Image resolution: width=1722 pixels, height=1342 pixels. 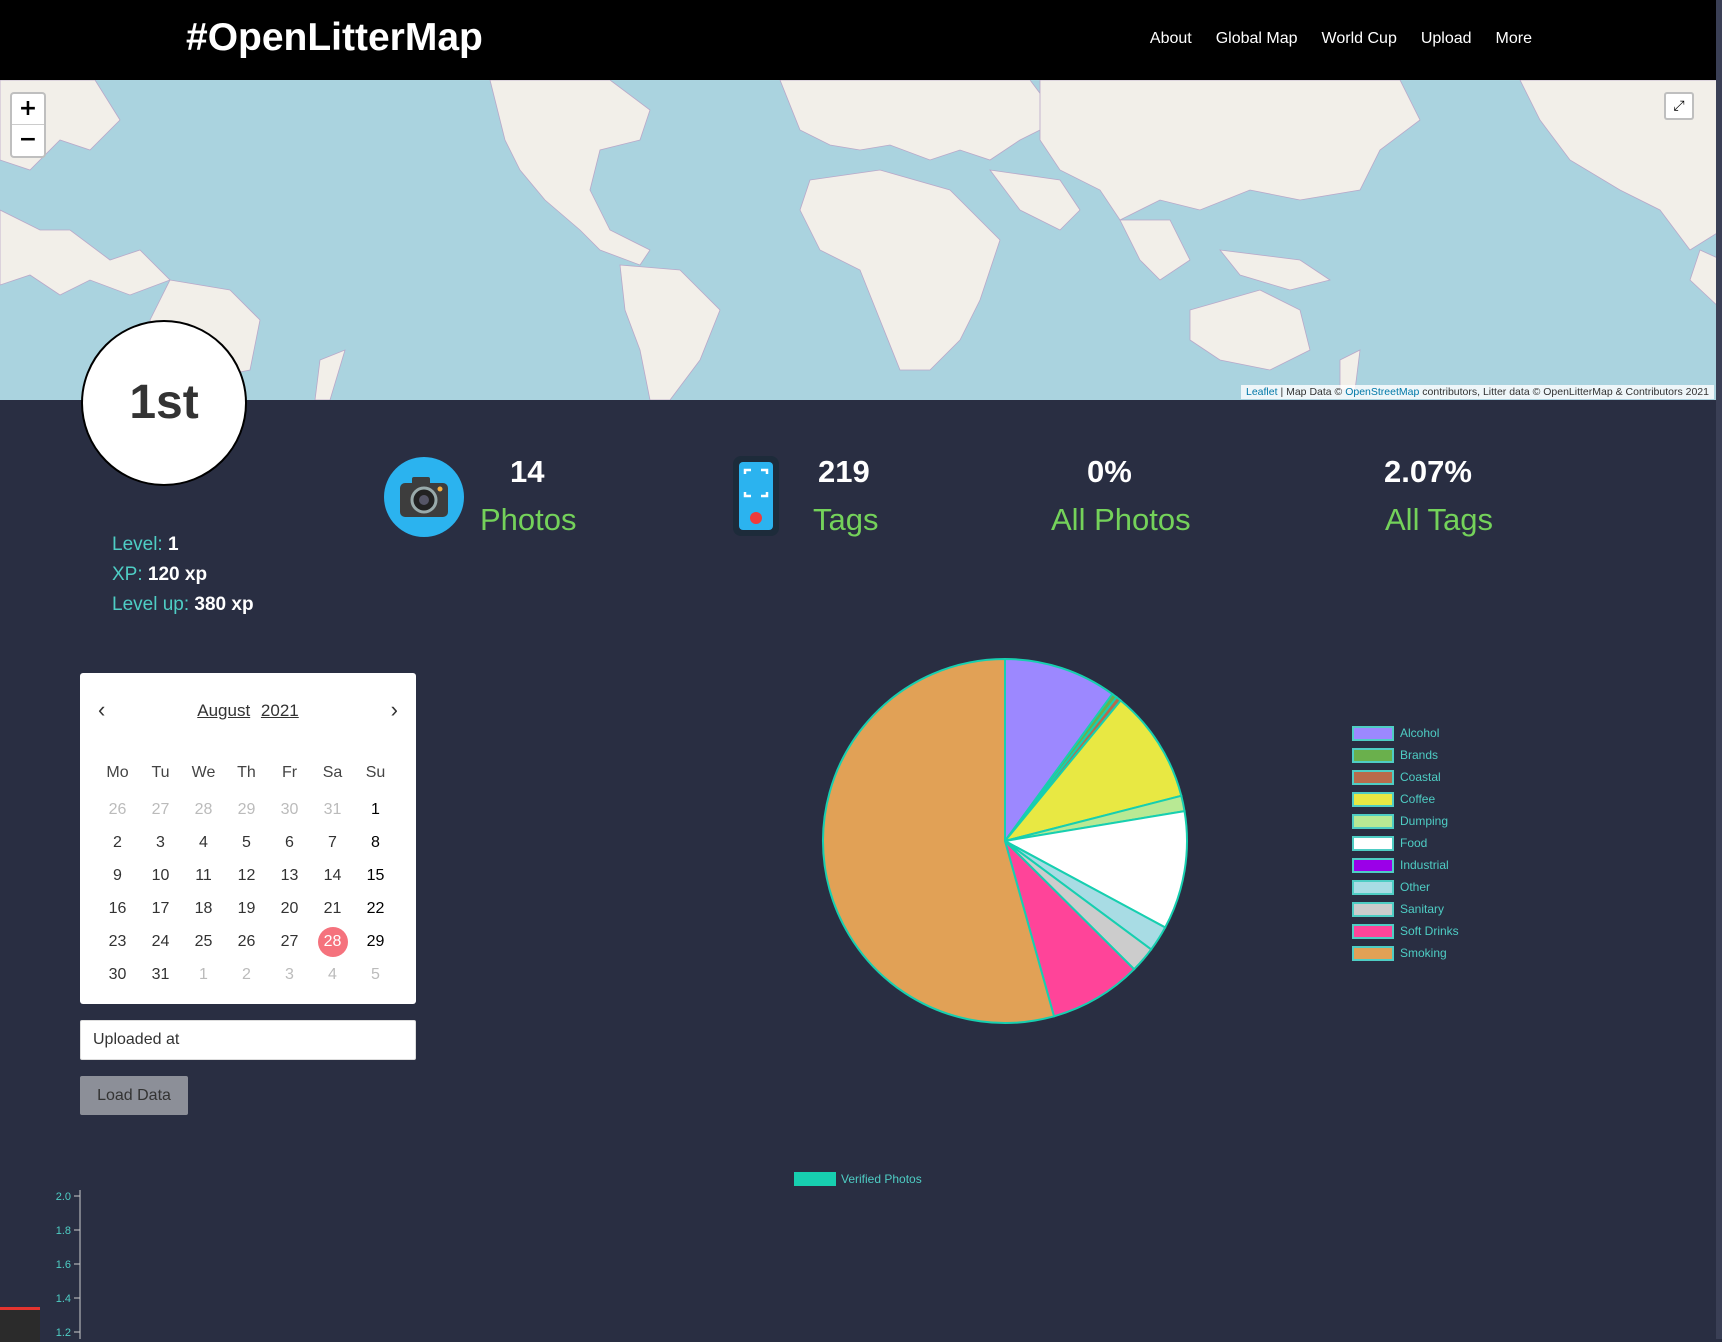 What do you see at coordinates (289, 842) in the screenshot?
I see `calendar-day: 6` at bounding box center [289, 842].